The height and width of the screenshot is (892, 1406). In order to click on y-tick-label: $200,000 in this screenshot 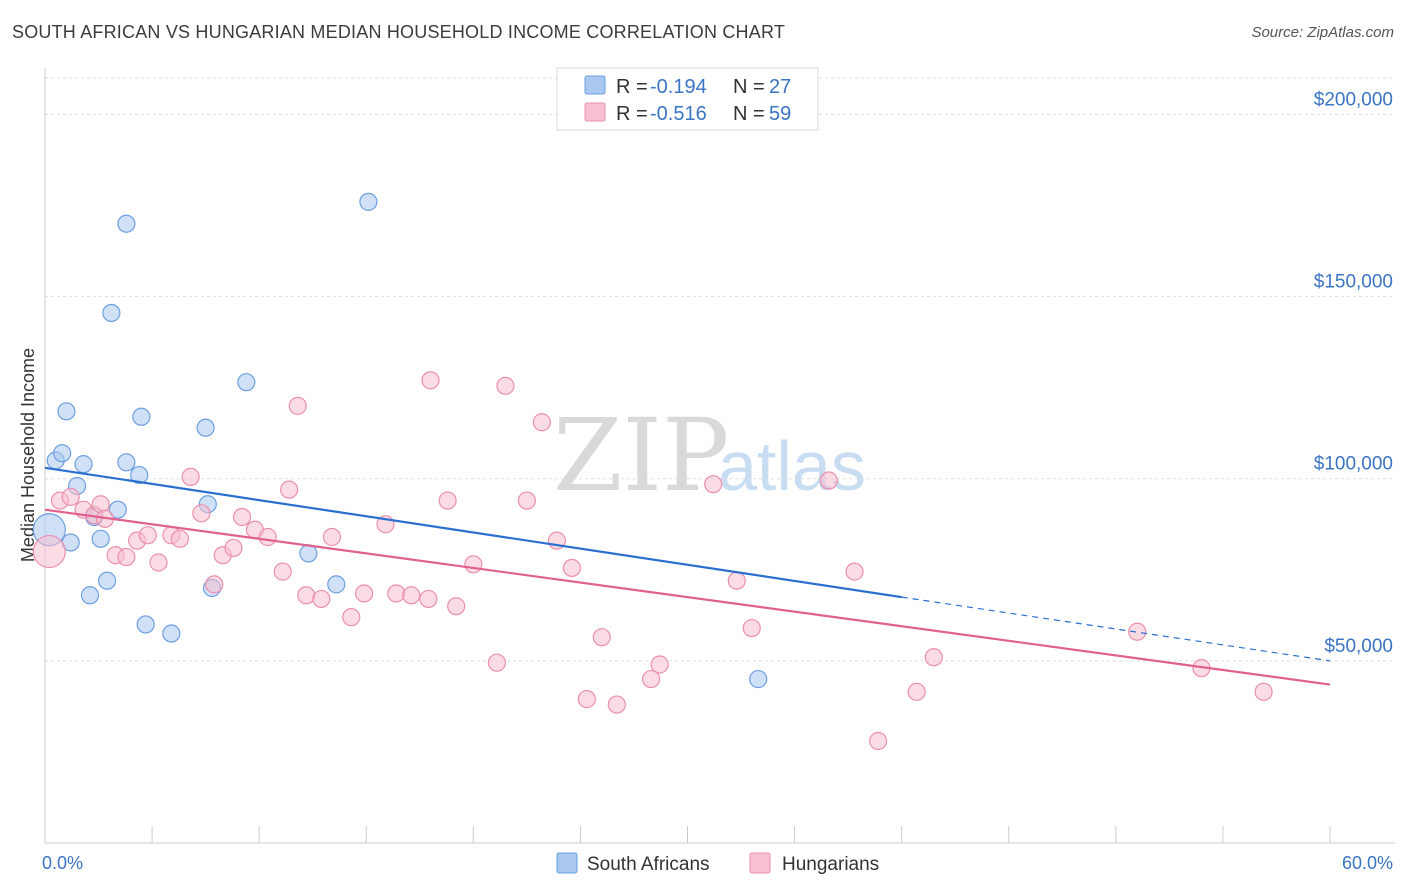, I will do `click(1353, 99)`.